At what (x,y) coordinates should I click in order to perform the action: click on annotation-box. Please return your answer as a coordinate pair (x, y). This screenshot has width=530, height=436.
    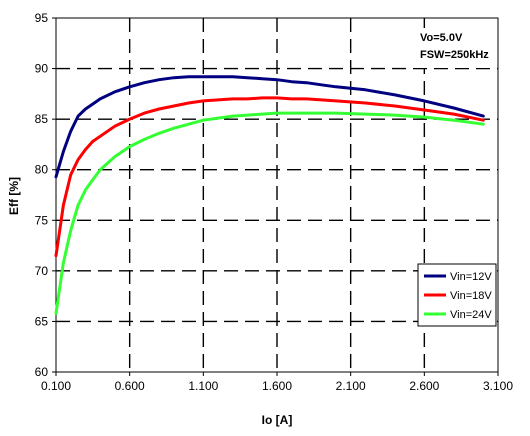
    Looking at the image, I should click on (454, 48).